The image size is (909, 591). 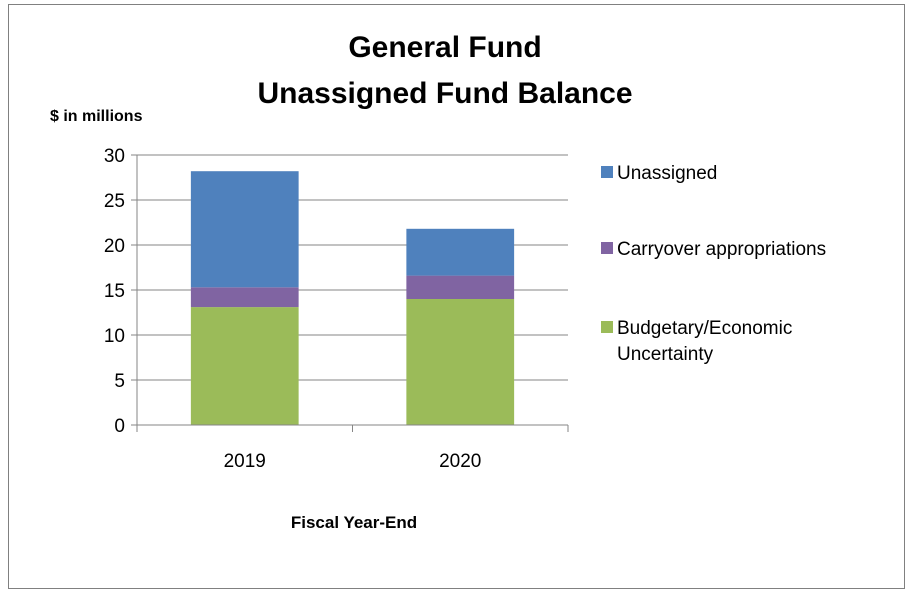 What do you see at coordinates (119, 426) in the screenshot?
I see `y-tick-label: 0` at bounding box center [119, 426].